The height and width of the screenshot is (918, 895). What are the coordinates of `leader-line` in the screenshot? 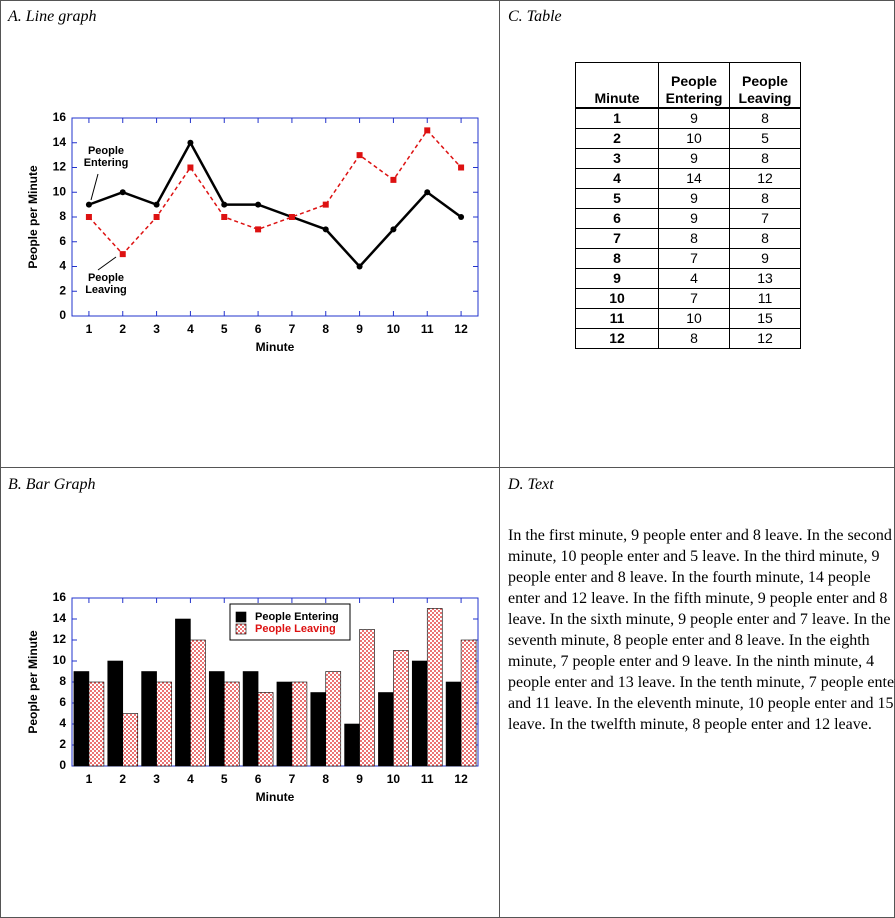 It's located at (94, 187).